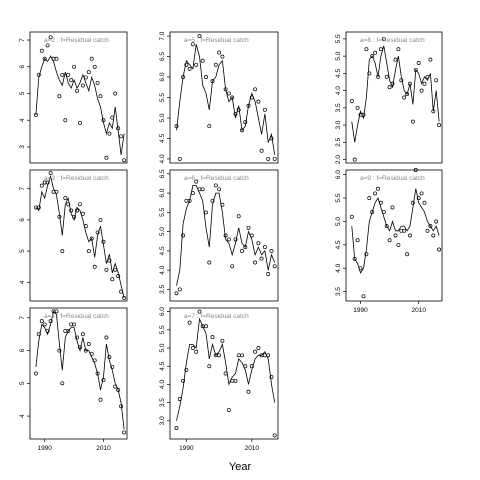  Describe the element at coordinates (360, 310) in the screenshot. I see `x-tick-label: 1990` at that location.